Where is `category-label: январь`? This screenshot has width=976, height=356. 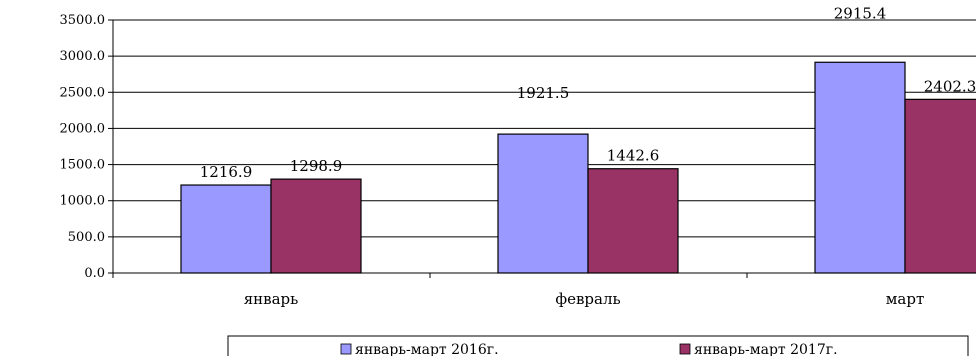 category-label: январь is located at coordinates (271, 299).